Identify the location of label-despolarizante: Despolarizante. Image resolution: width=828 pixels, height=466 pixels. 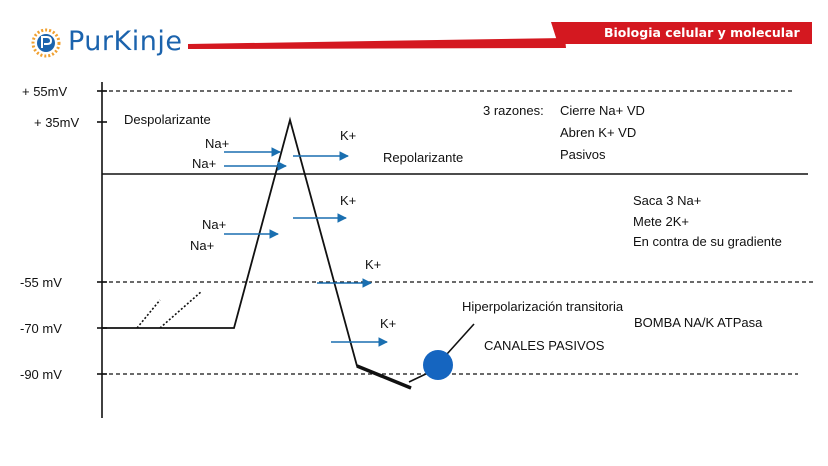
(167, 119).